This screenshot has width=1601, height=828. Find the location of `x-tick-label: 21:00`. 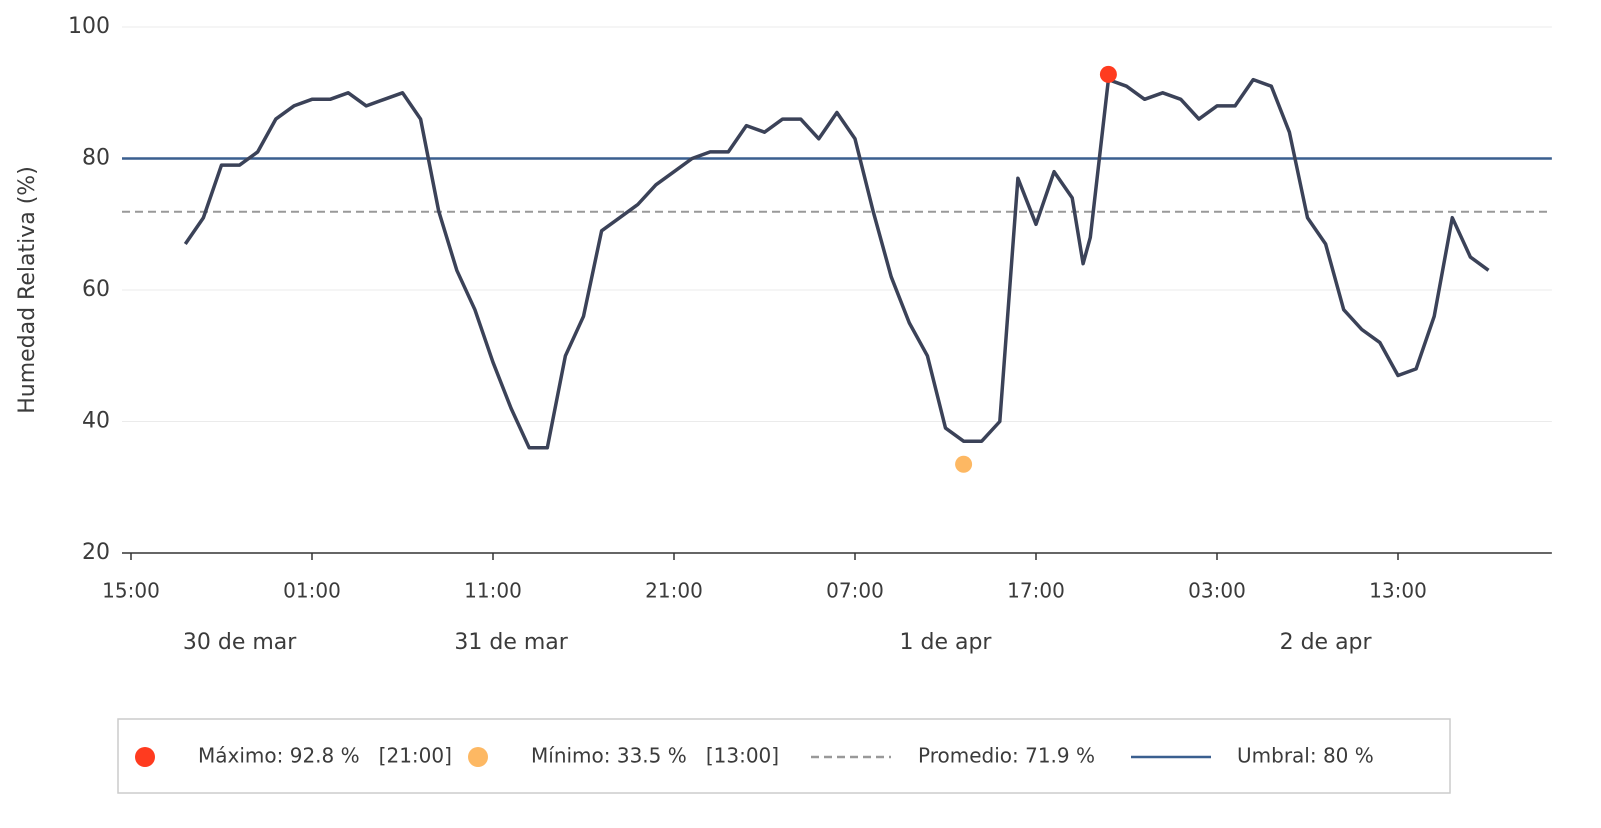

x-tick-label: 21:00 is located at coordinates (674, 591).